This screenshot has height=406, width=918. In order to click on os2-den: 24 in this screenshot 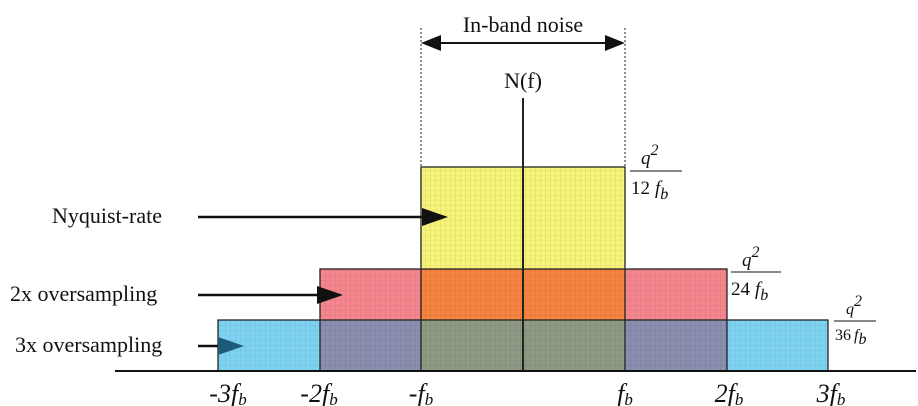, I will do `click(741, 289)`.